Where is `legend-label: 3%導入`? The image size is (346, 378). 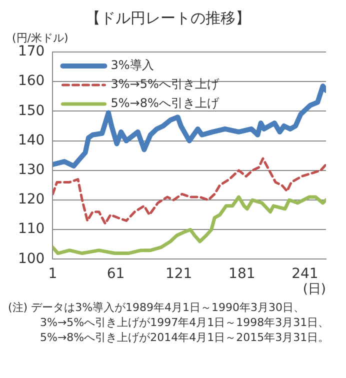 legend-label: 3%導入 is located at coordinates (132, 65).